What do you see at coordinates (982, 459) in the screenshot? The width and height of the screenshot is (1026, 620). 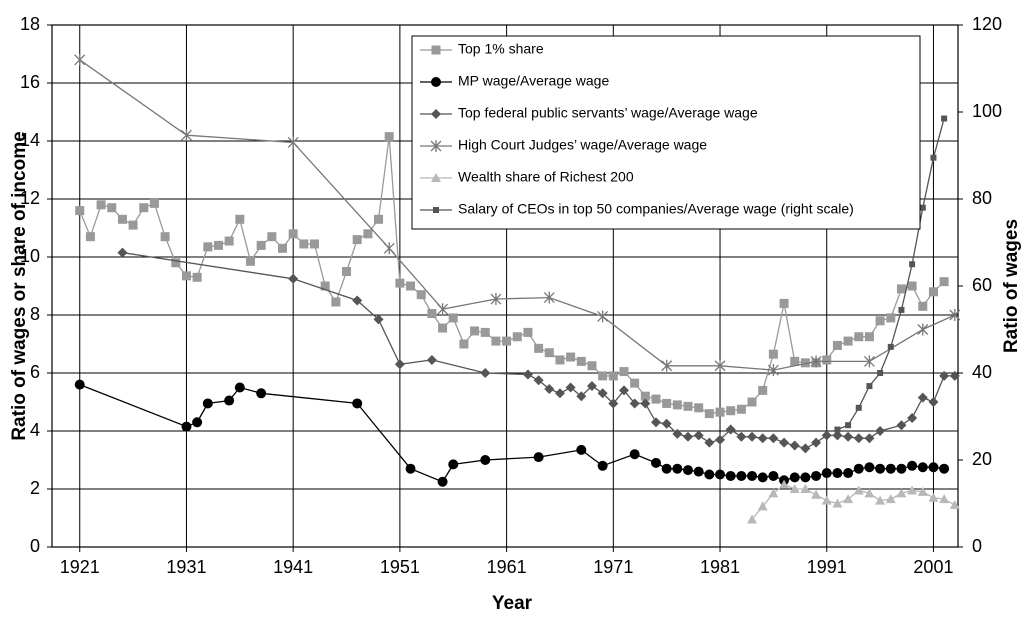 I see `y2-tick-label: 20` at bounding box center [982, 459].